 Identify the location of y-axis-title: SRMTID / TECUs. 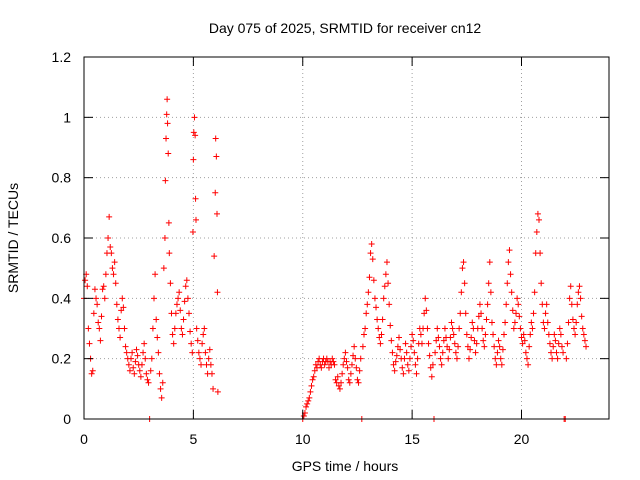
(13, 238).